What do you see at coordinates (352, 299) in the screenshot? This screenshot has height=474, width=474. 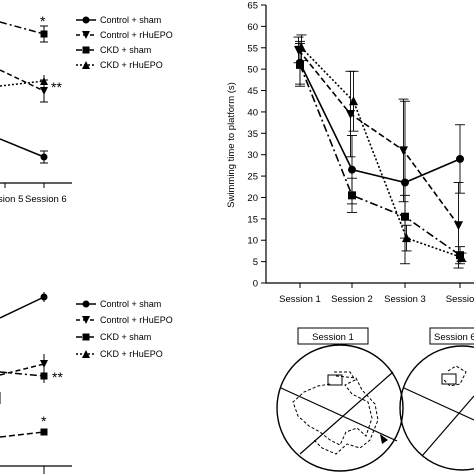 I see `x-tick-label: Session 2` at bounding box center [352, 299].